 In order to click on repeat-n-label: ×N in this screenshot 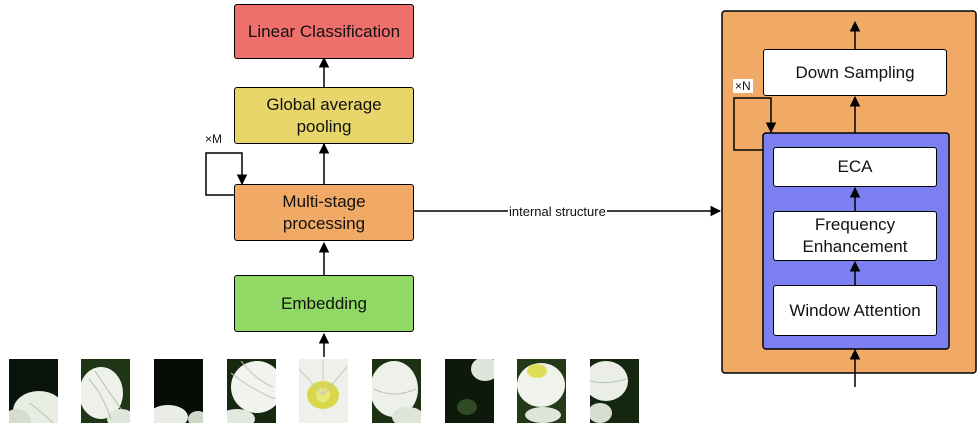, I will do `click(743, 86)`.